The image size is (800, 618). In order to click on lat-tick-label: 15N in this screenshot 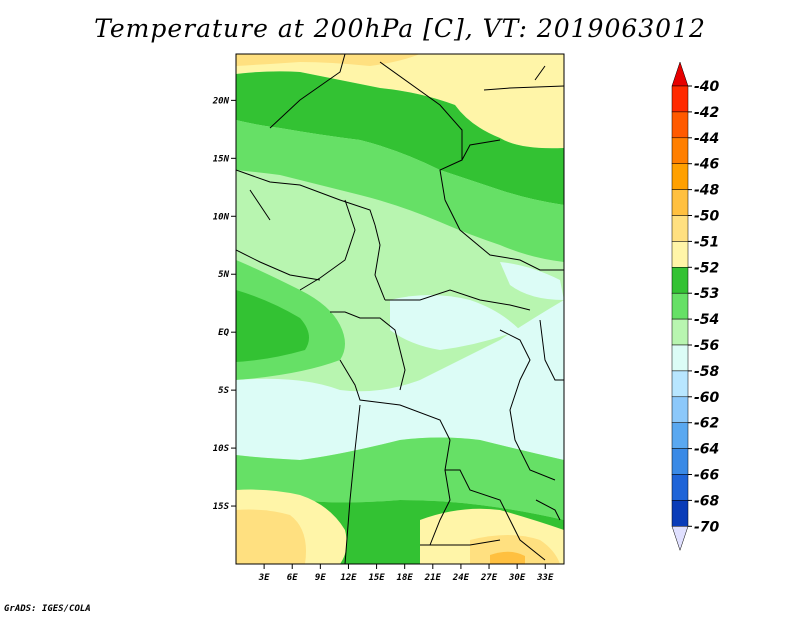, I will do `click(221, 159)`.